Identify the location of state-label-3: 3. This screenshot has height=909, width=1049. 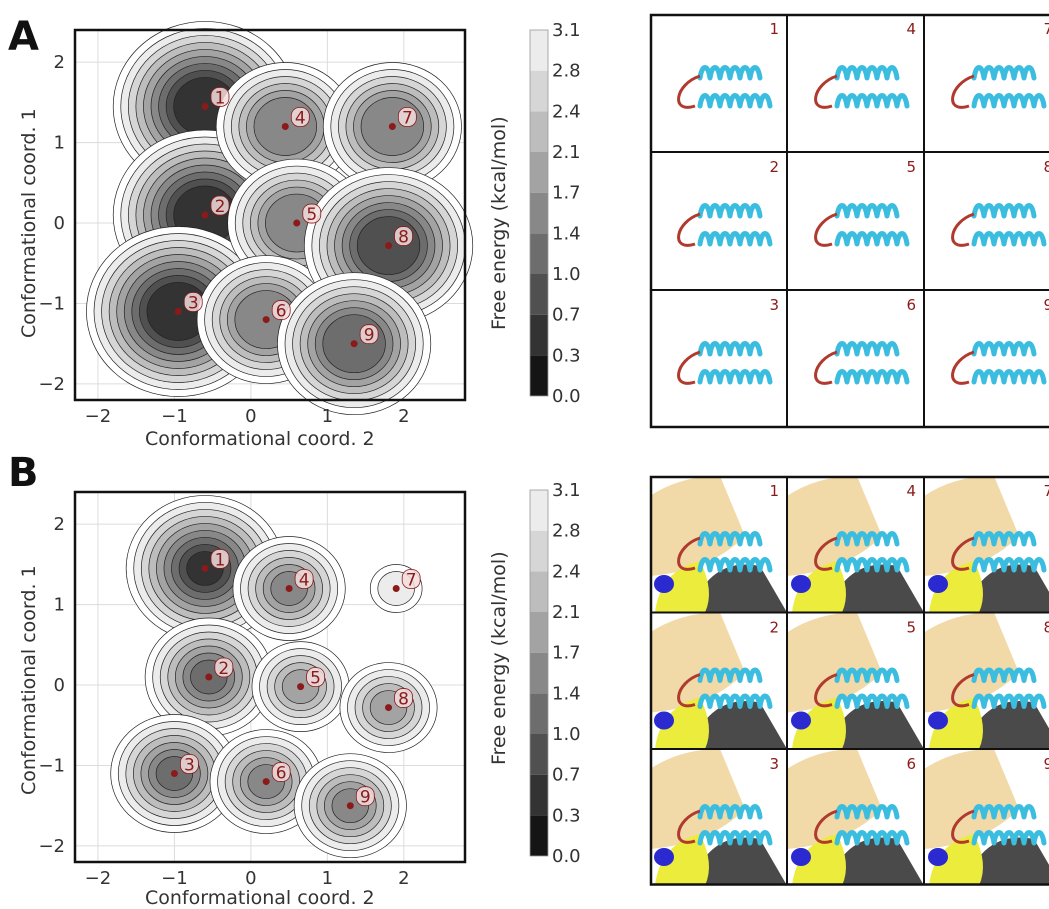
(193, 304).